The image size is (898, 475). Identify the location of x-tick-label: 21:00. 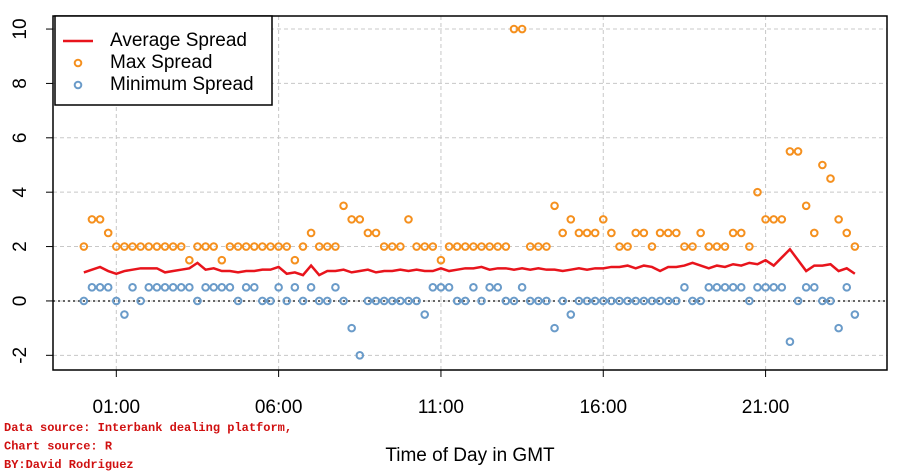
(766, 407).